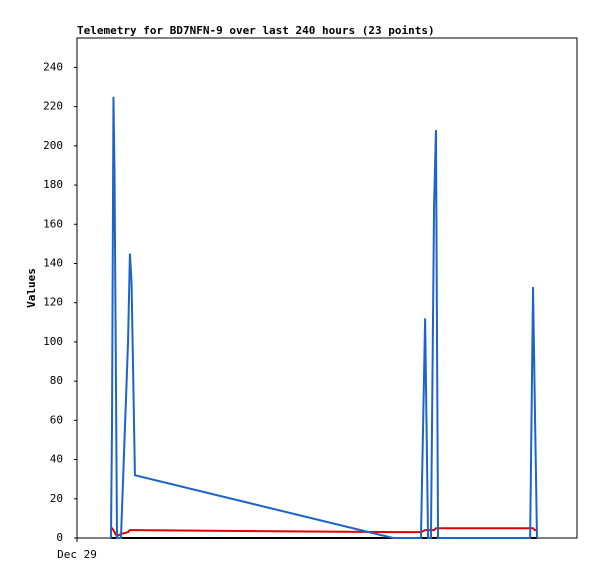  Describe the element at coordinates (323, 532) in the screenshot. I see `series-line` at that location.